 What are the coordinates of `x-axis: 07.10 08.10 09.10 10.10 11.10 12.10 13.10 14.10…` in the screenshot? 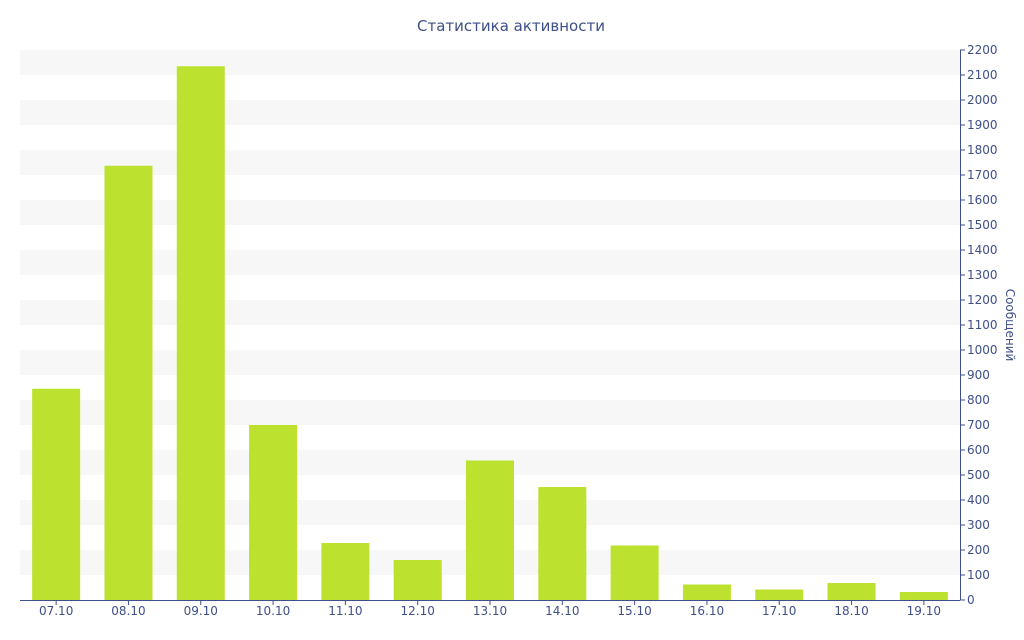 It's located at (490, 609).